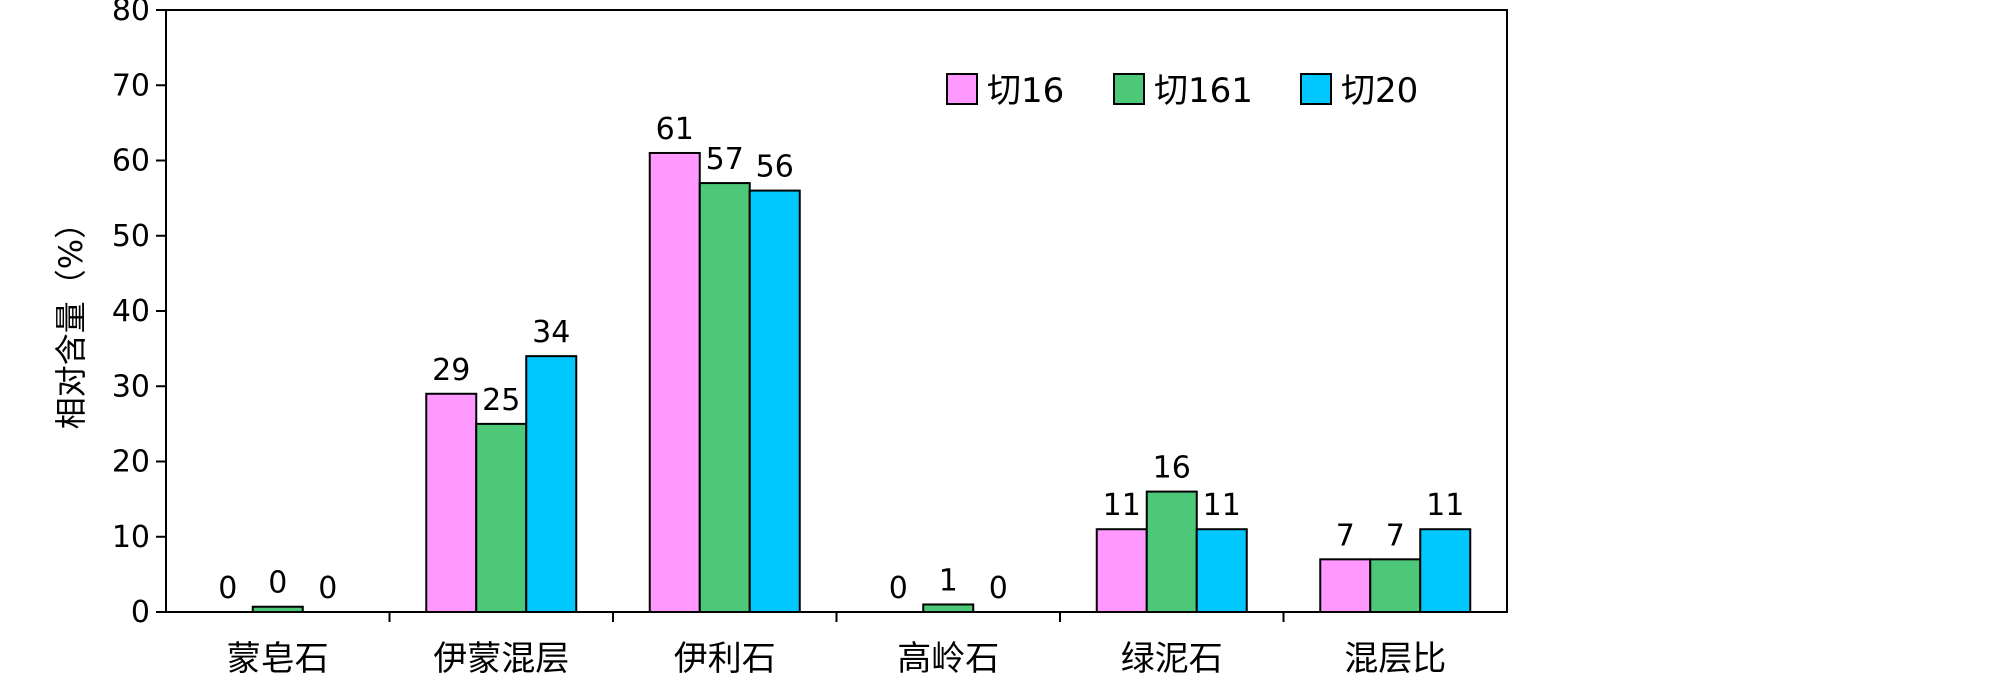  What do you see at coordinates (451, 370) in the screenshot?
I see `data-label: 29` at bounding box center [451, 370].